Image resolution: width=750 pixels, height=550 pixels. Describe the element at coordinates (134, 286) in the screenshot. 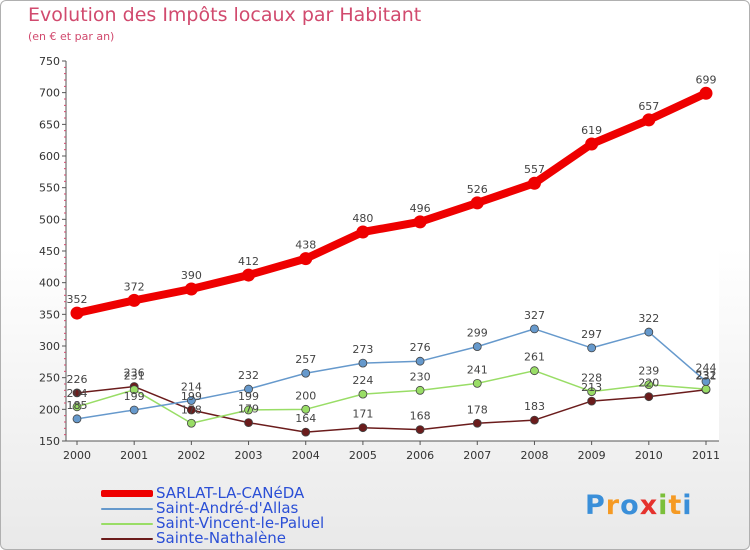

I see `data-label: 372` at that location.